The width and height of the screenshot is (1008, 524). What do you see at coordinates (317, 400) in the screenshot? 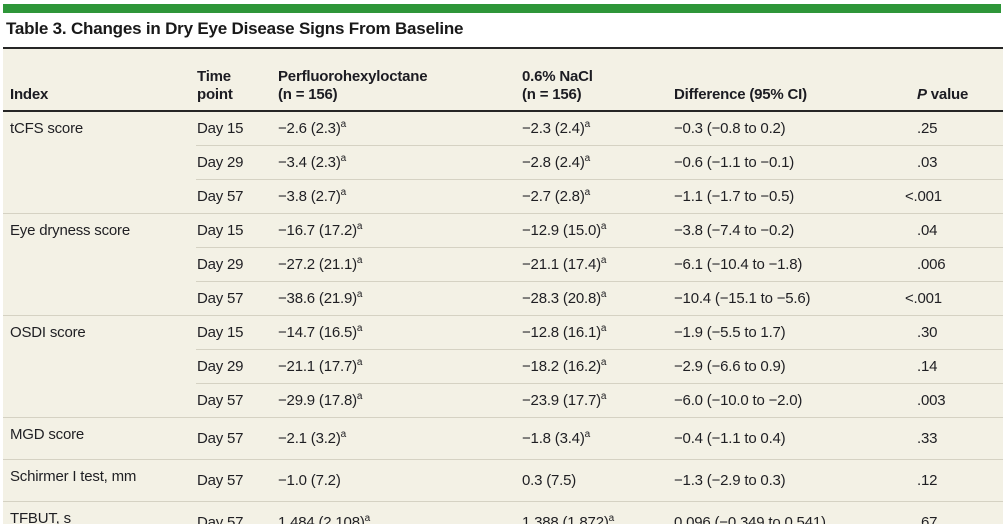
I see `drug-value-cell-text: −29.9 (17.8)` at bounding box center [317, 400].